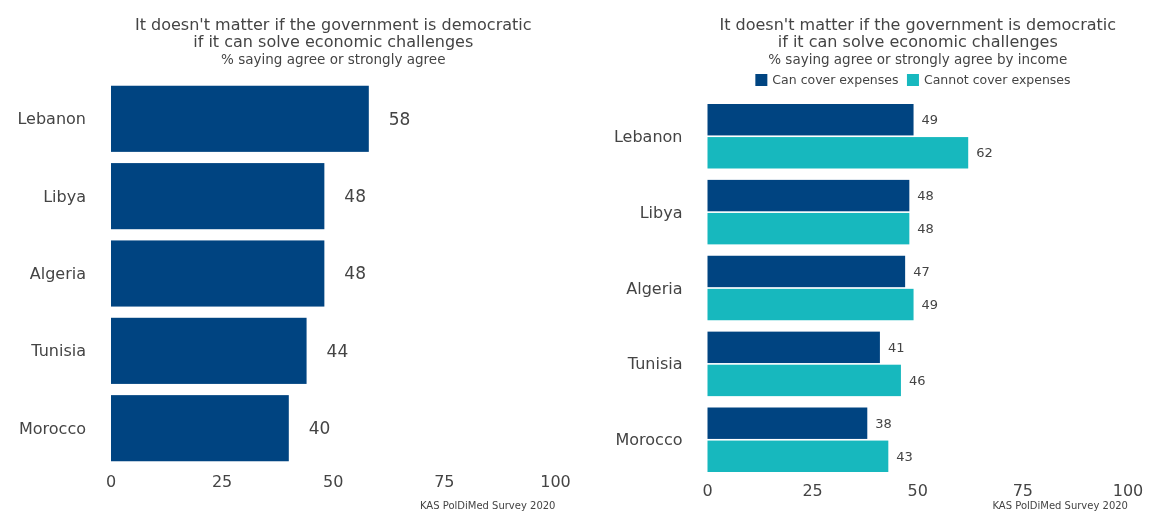  Describe the element at coordinates (319, 428) in the screenshot. I see `data-label: 40` at that location.